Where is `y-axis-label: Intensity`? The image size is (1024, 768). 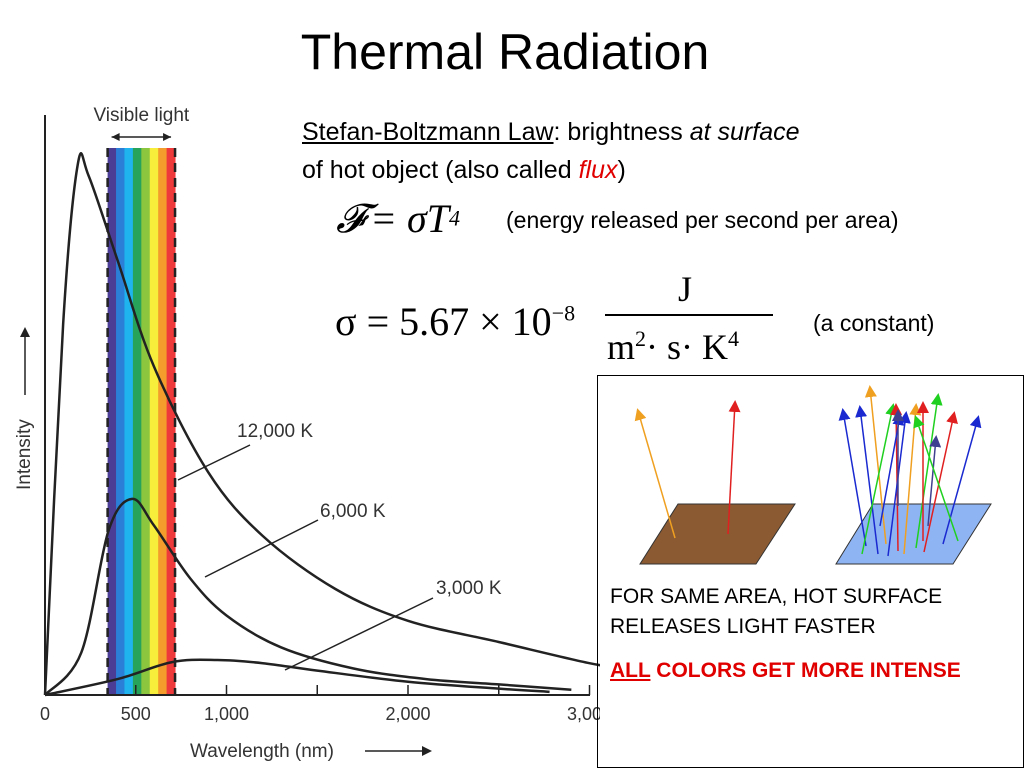
y-axis-label: Intensity is located at coordinates (24, 454).